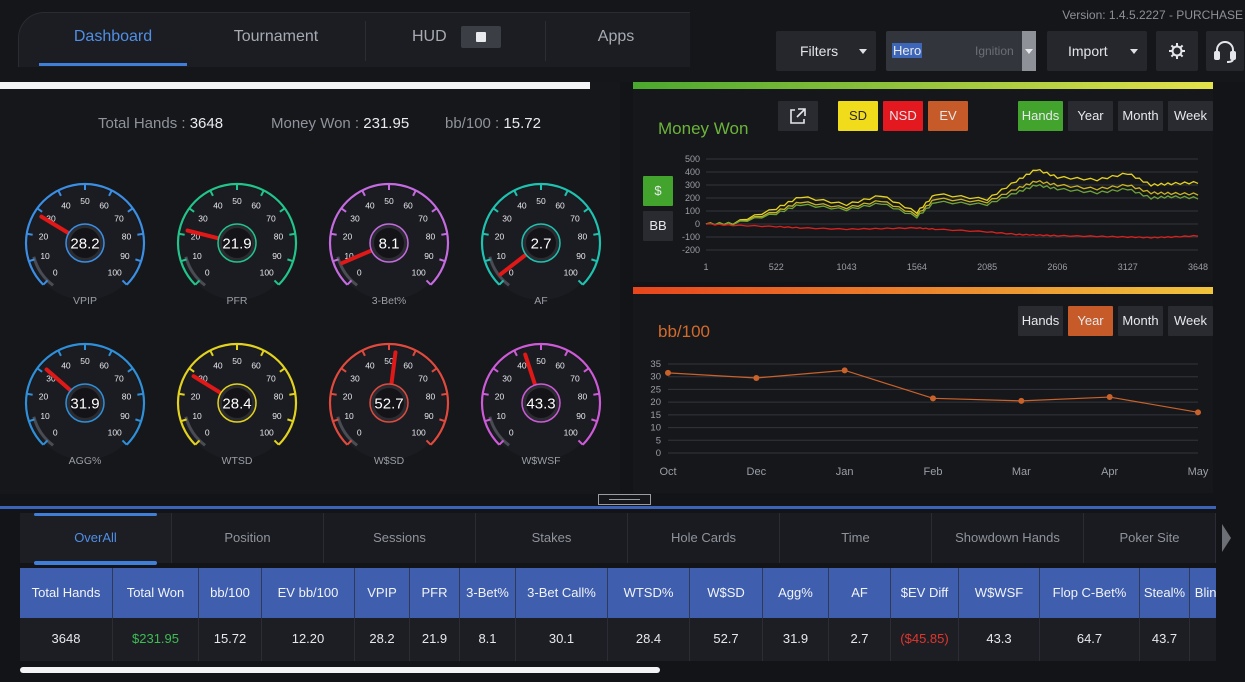 Image resolution: width=1245 pixels, height=682 pixels. I want to click on x-tick-label: 1564, so click(917, 267).